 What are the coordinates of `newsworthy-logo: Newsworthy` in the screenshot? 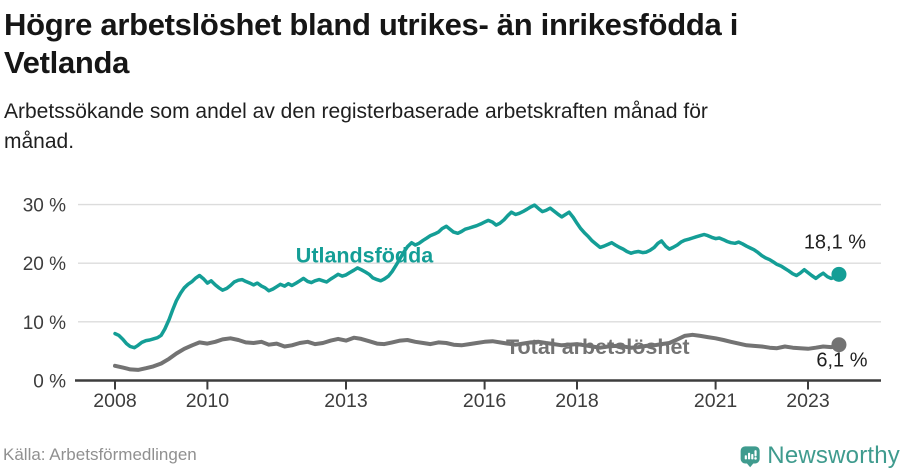 It's located at (820, 456).